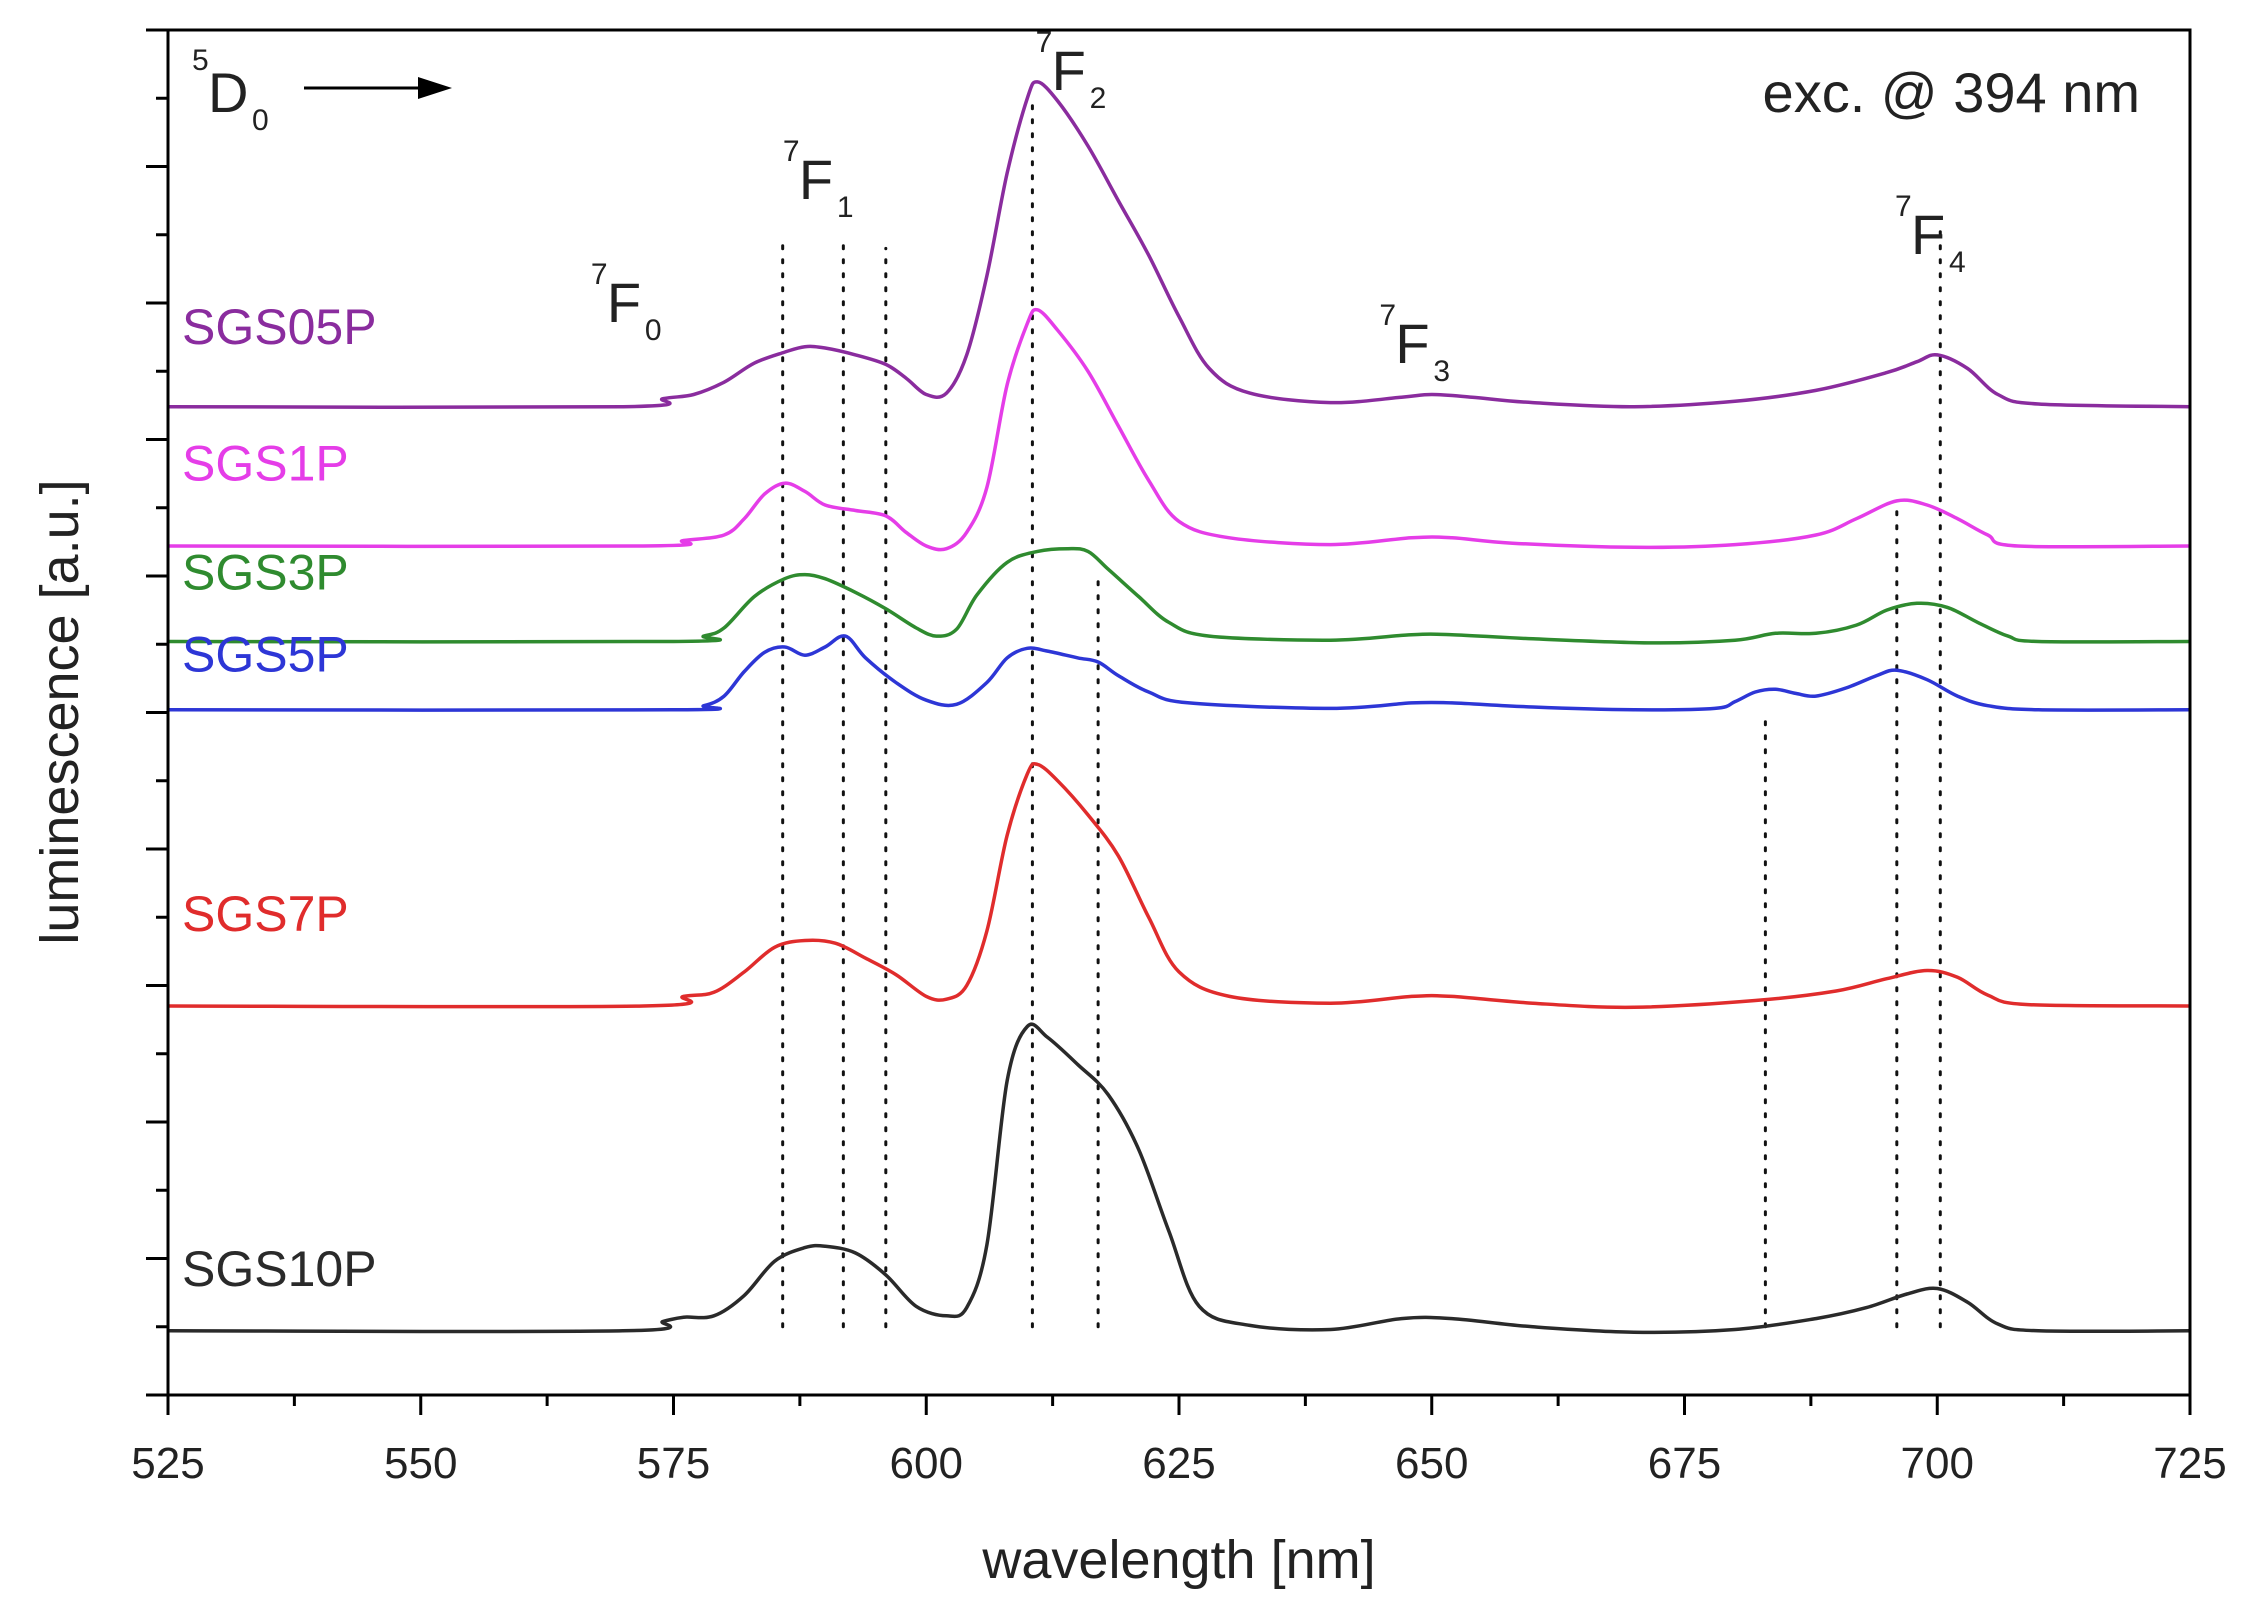 Image resolution: width=2245 pixels, height=1615 pixels. What do you see at coordinates (265, 573) in the screenshot?
I see `series-label-sgs3p: SGS3P` at bounding box center [265, 573].